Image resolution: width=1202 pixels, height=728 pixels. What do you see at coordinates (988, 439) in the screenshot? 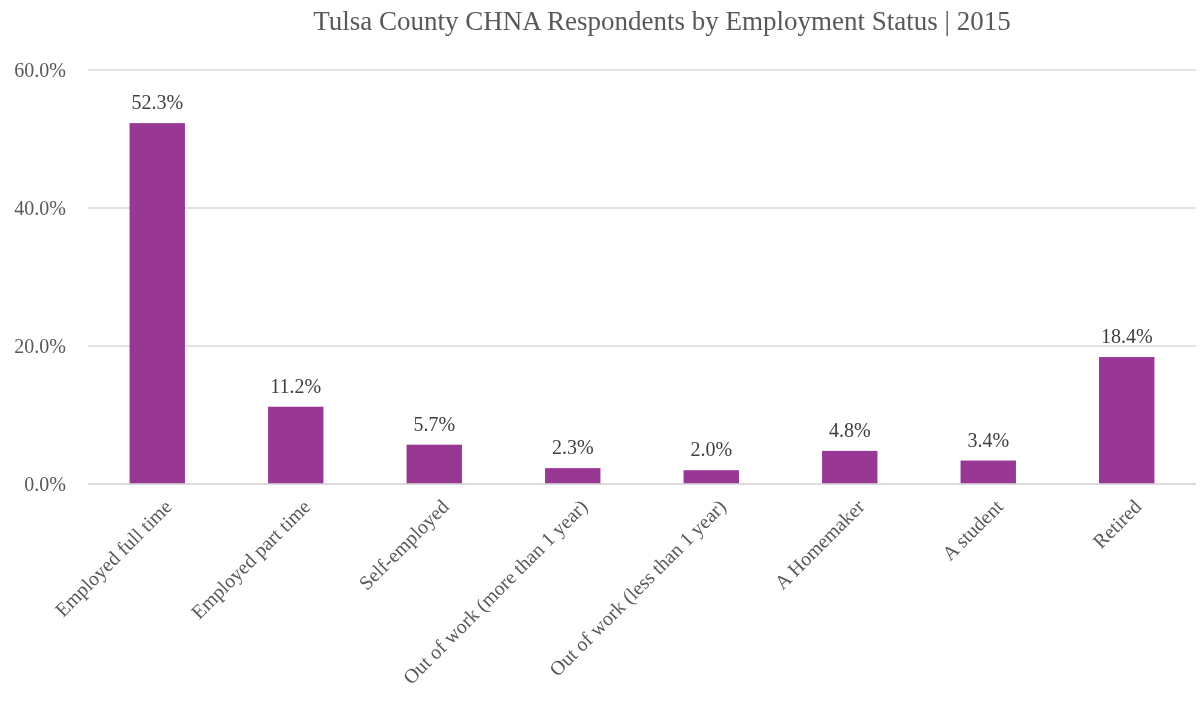
I see `data-label: 3.4%` at bounding box center [988, 439].